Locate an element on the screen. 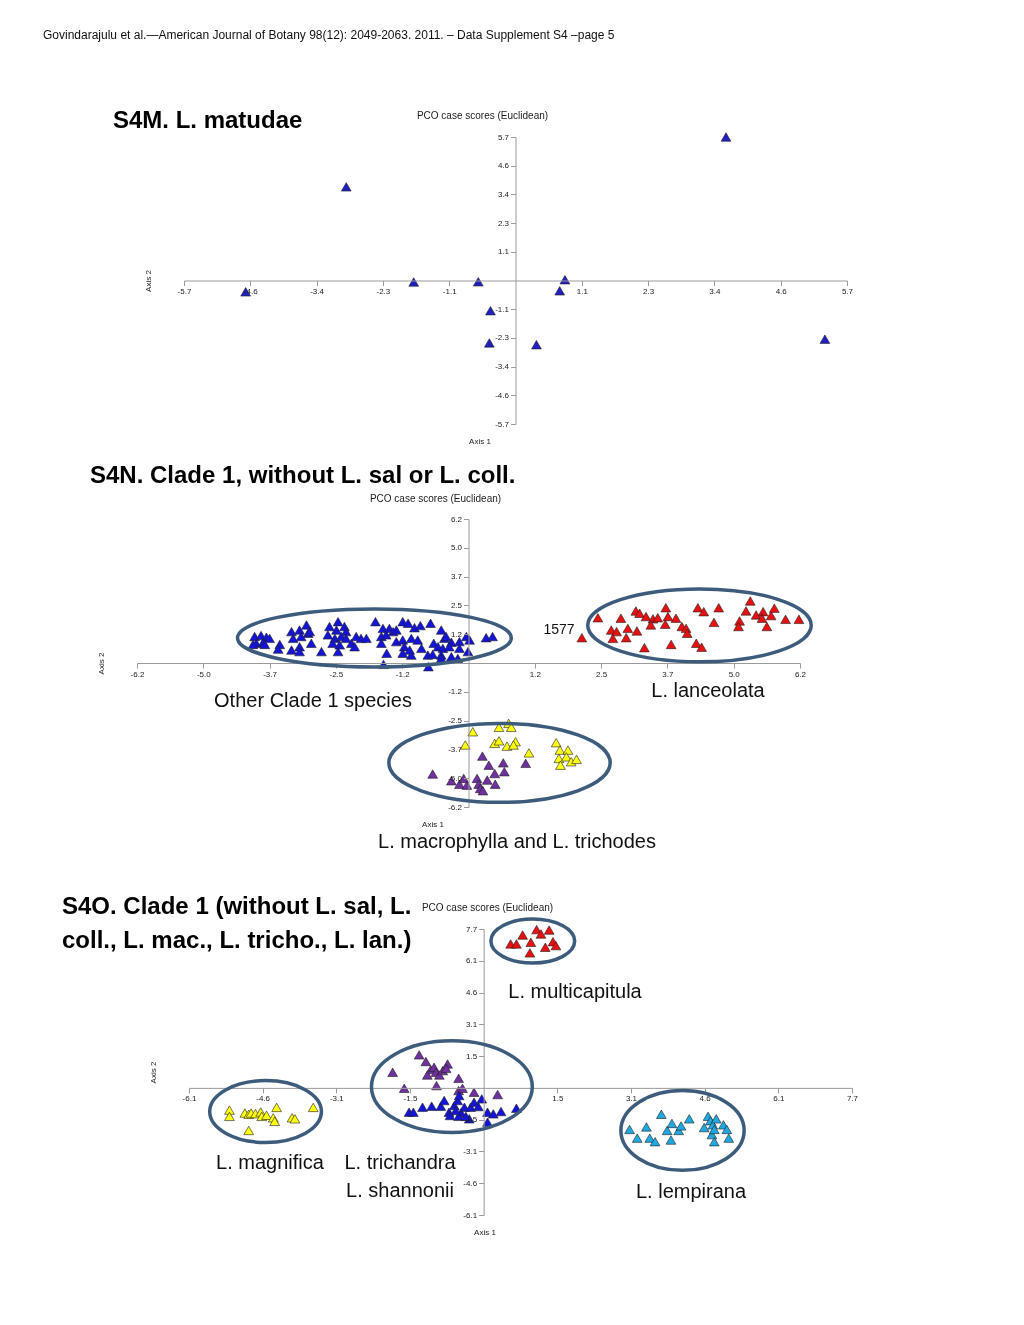 This screenshot has width=1024, height=1325. y-tick-label: -1.5 is located at coordinates (470, 1120).